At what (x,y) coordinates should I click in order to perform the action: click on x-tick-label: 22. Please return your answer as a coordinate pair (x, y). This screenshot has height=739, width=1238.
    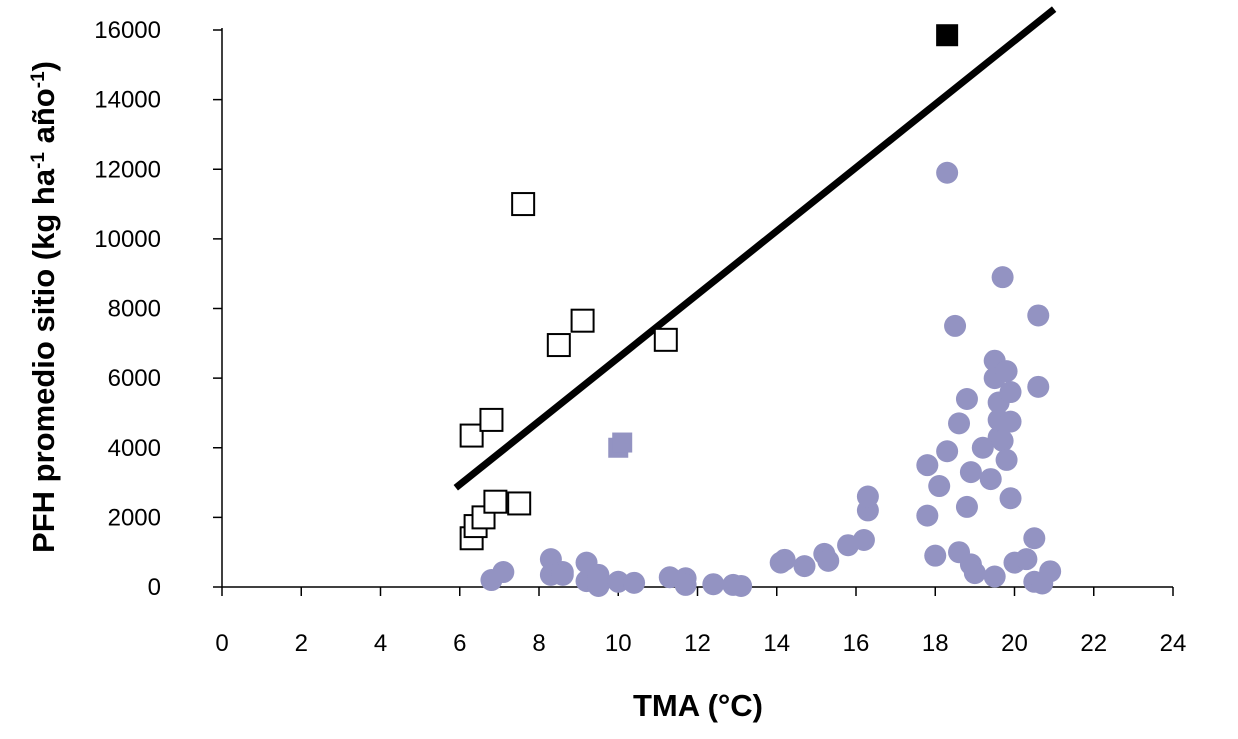
    Looking at the image, I should click on (1093, 643).